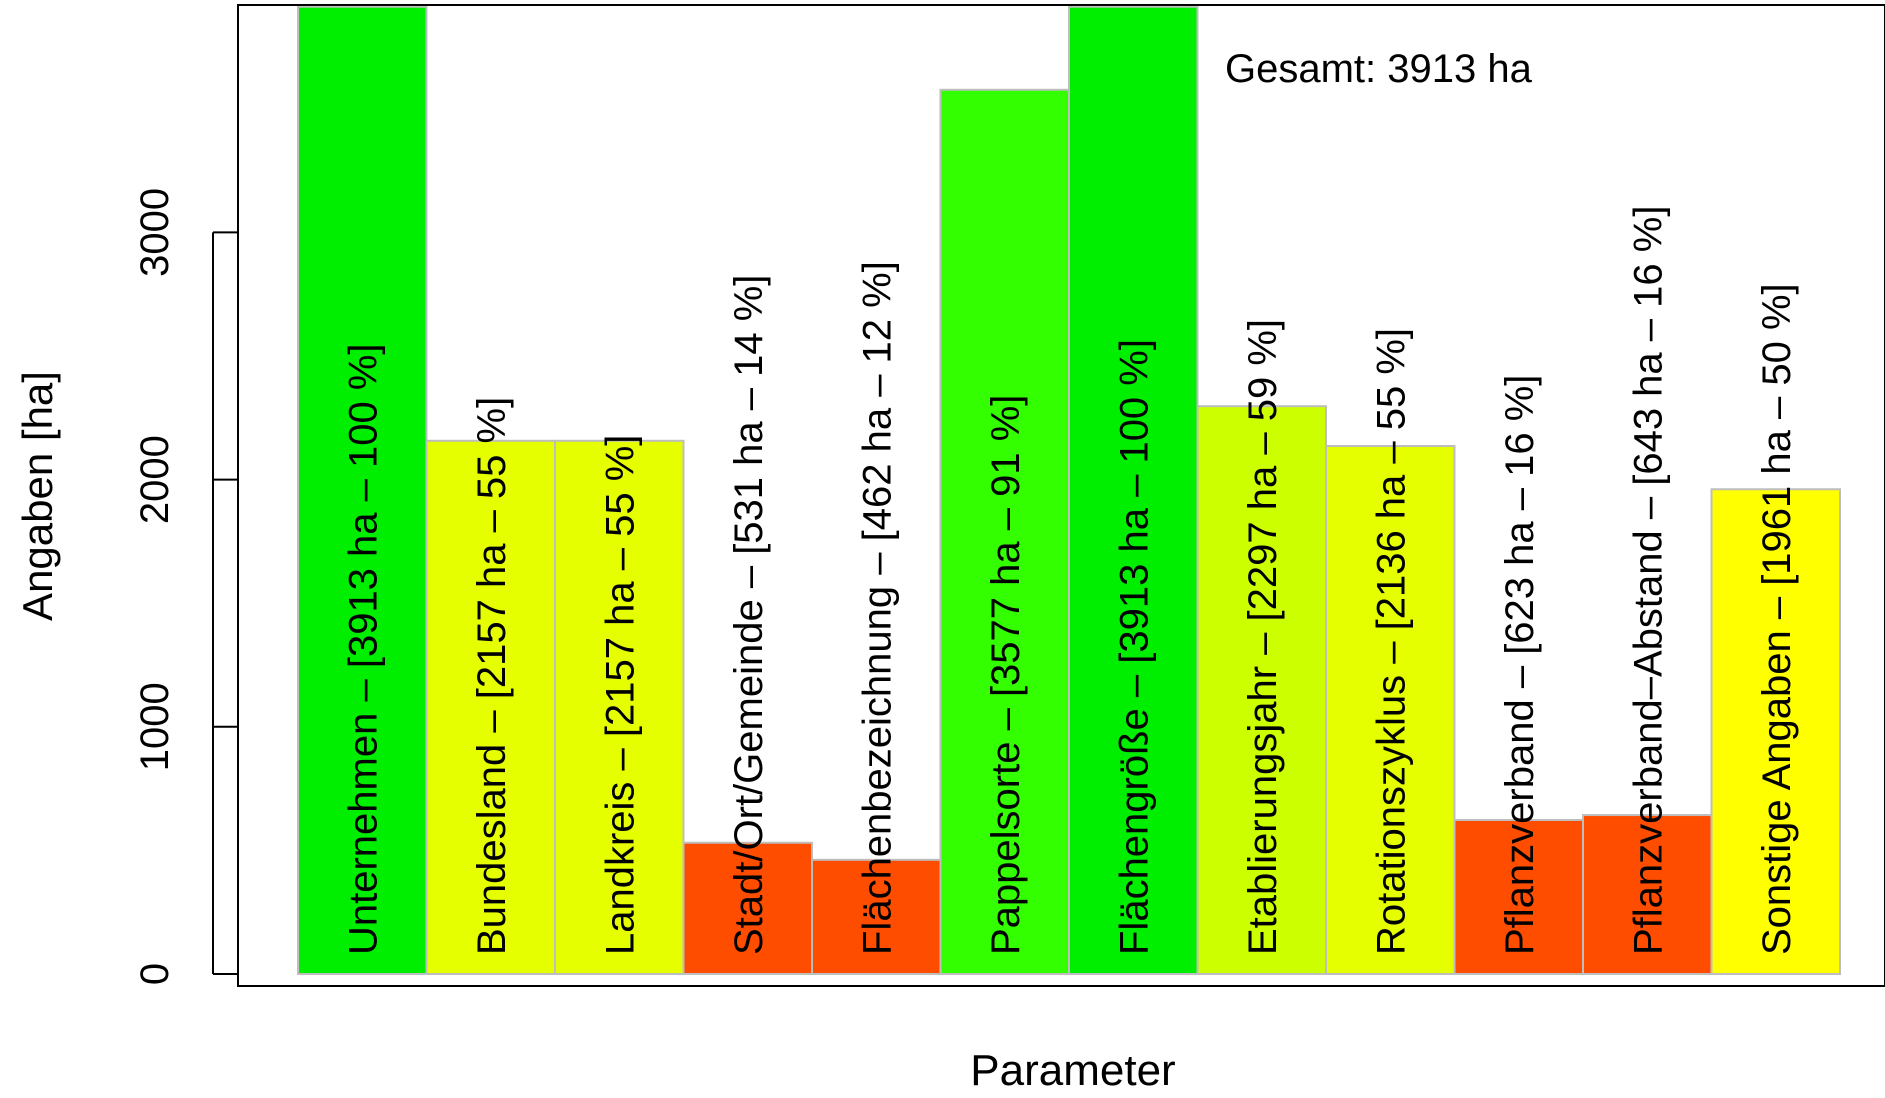 The height and width of the screenshot is (1098, 1885). Describe the element at coordinates (155, 974) in the screenshot. I see `y-tick-label: 0` at that location.